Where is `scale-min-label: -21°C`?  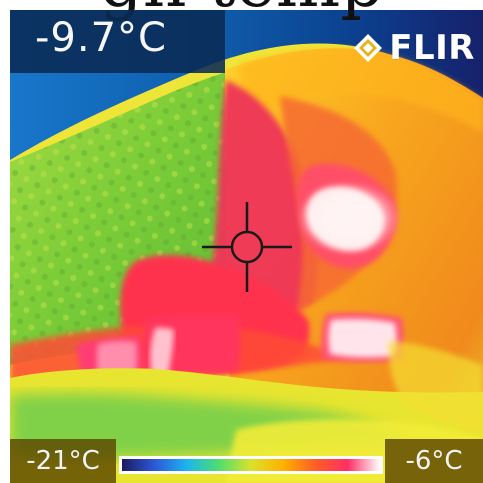 scale-min-label: -21°C is located at coordinates (63, 461).